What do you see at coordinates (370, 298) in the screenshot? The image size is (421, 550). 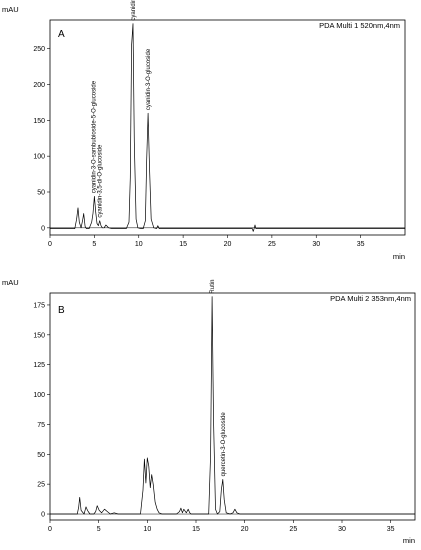 I see `panel-b-detector-label: PDA Multi 2 353nm,4nm` at bounding box center [370, 298].